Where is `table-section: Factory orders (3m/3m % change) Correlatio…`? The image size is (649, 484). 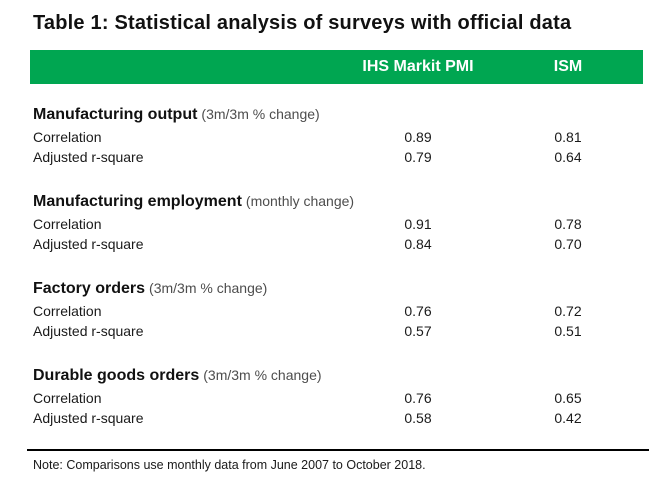 table-section: Factory orders (3m/3m % change) Correlatio… is located at coordinates (336, 308).